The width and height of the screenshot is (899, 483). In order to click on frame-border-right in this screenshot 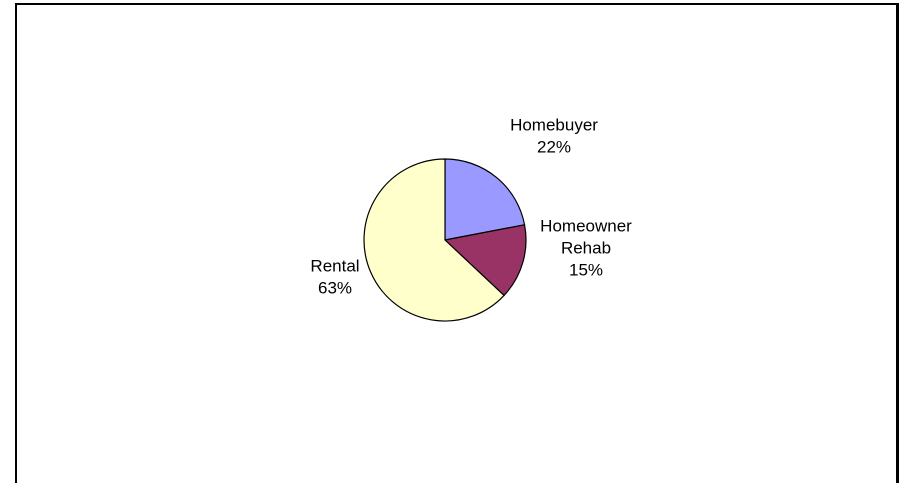, I will do `click(897, 243)`.